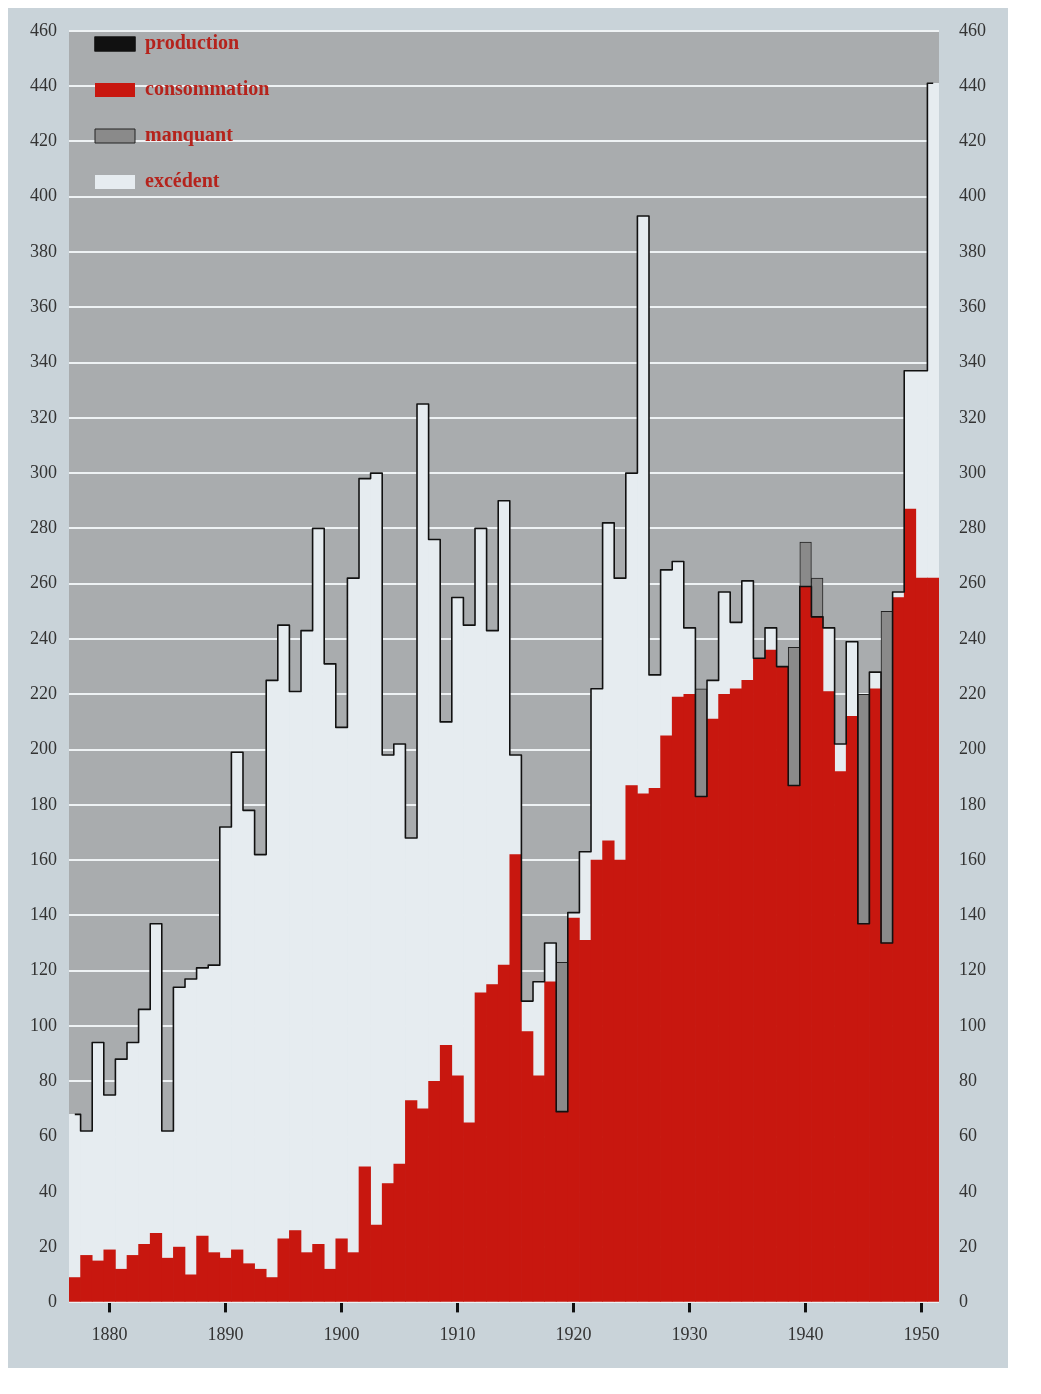 The height and width of the screenshot is (1394, 1041). Describe the element at coordinates (43, 803) in the screenshot. I see `y-tick-label: 180` at that location.